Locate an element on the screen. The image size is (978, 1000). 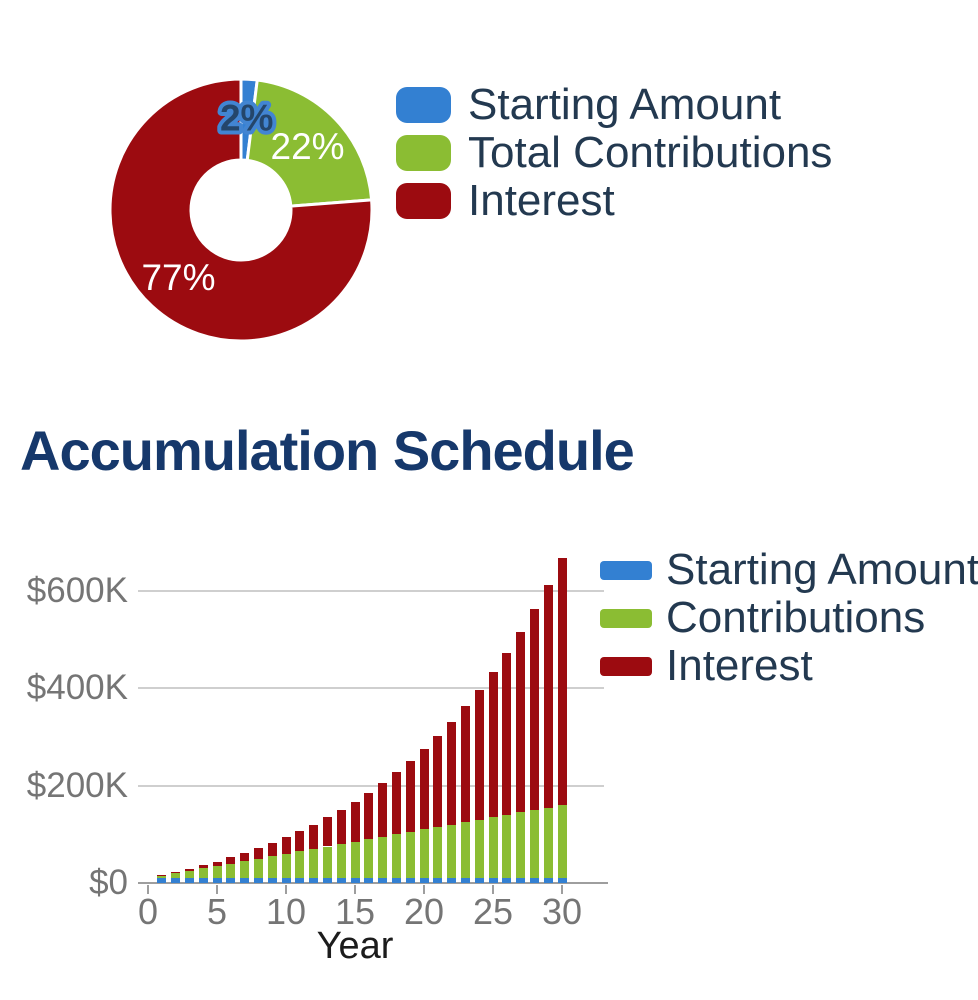
pie-chart: 2%22% 77% is located at coordinates (245, 214).